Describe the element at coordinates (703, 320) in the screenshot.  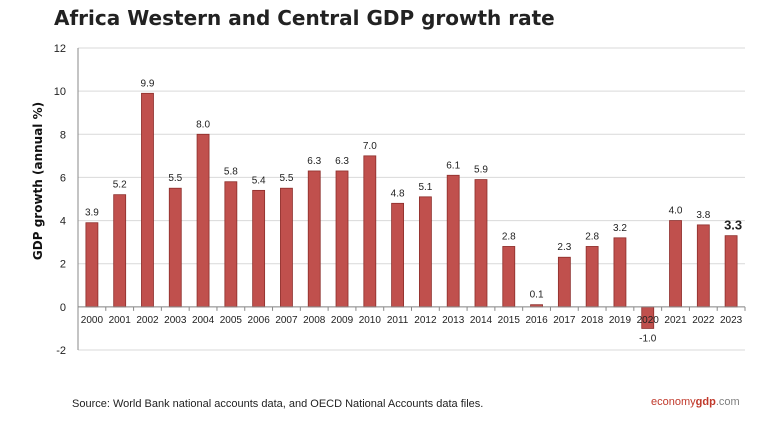
I see `x-tick-label-2022: 2022` at that location.